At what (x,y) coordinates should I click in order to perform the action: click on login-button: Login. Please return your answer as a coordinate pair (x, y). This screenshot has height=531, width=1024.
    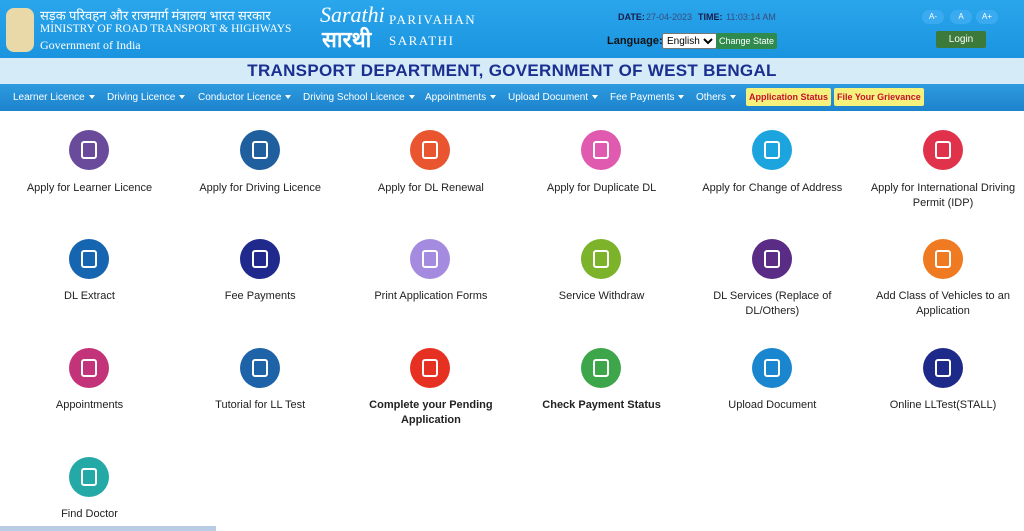
    Looking at the image, I should click on (961, 39).